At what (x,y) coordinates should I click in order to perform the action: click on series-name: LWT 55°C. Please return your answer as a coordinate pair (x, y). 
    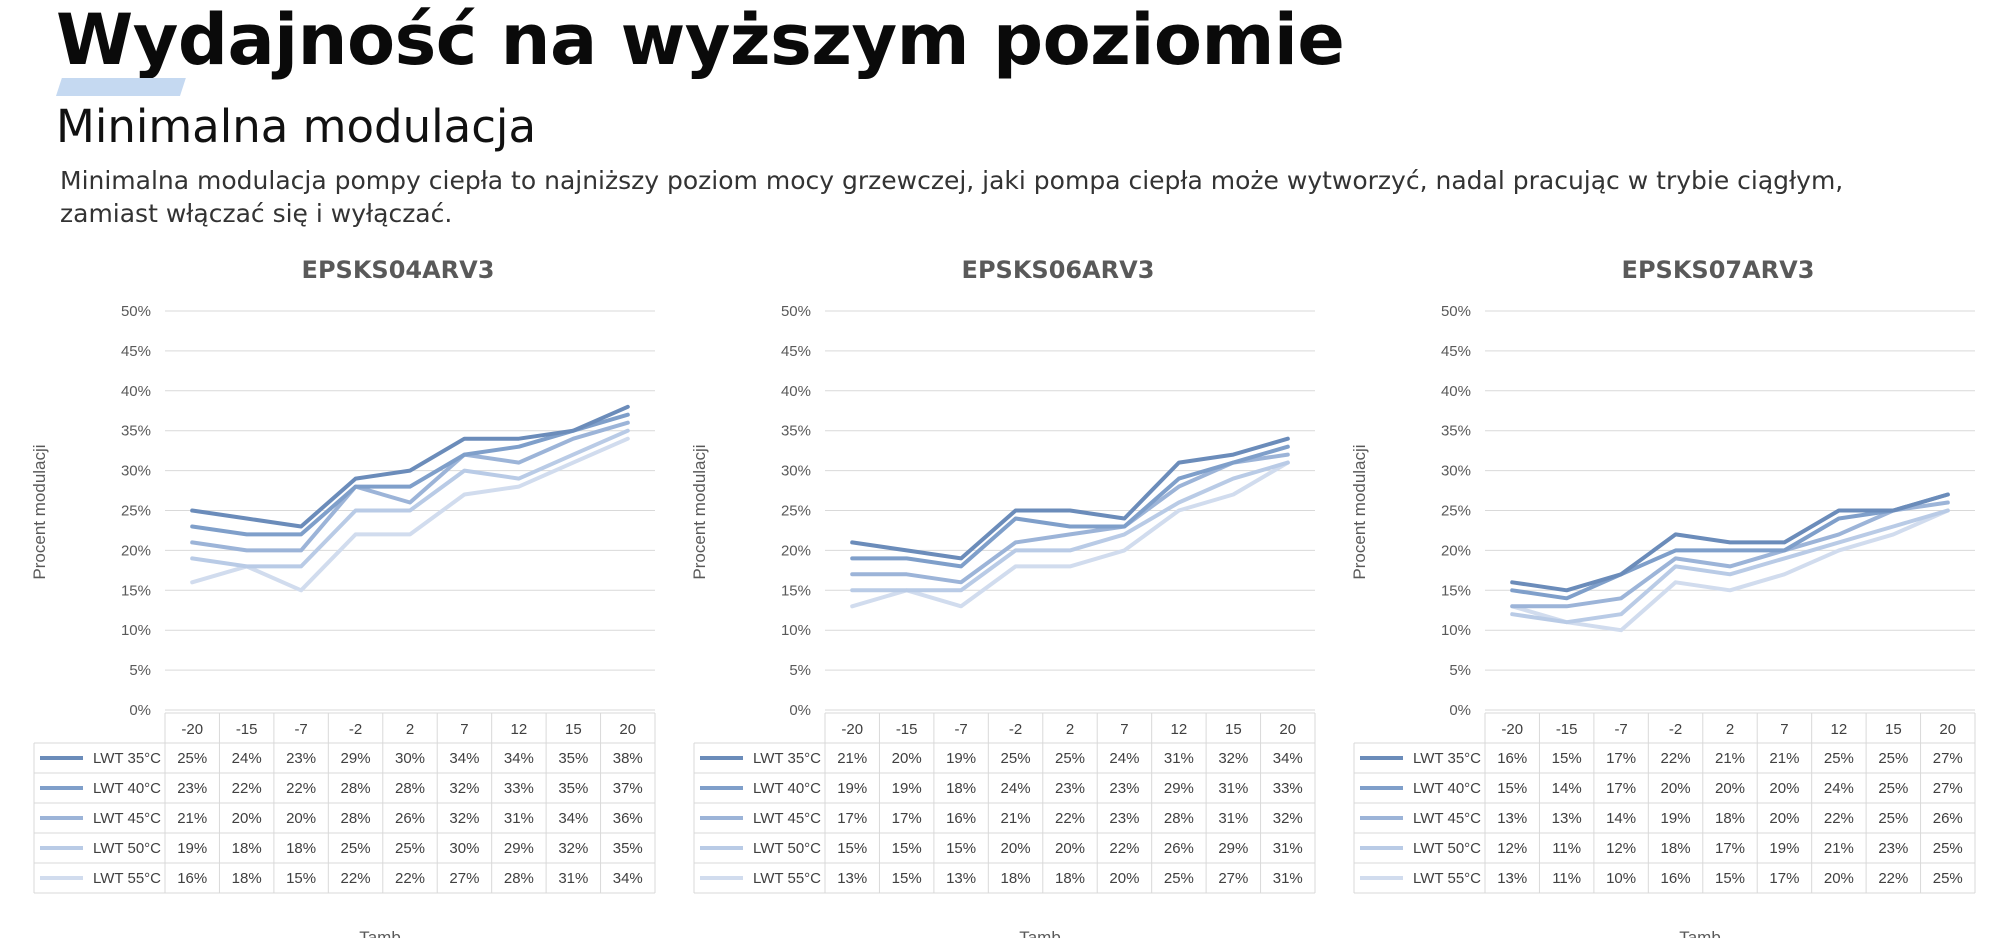
    Looking at the image, I should click on (127, 878).